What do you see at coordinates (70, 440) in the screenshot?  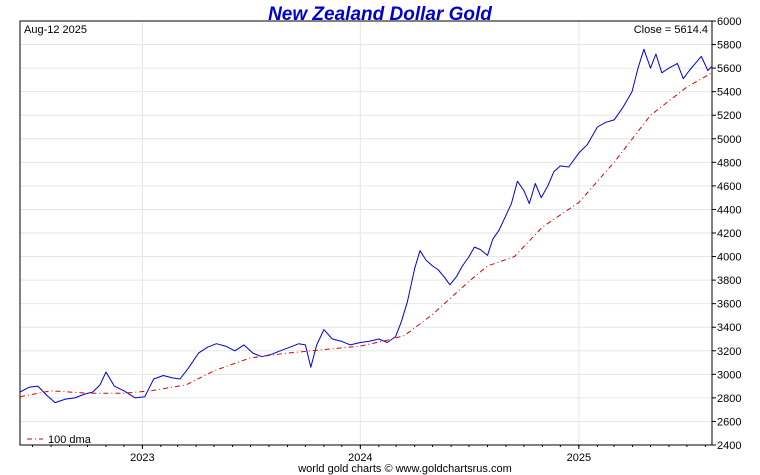 I see `legend-dma-label: 100 dma` at bounding box center [70, 440].